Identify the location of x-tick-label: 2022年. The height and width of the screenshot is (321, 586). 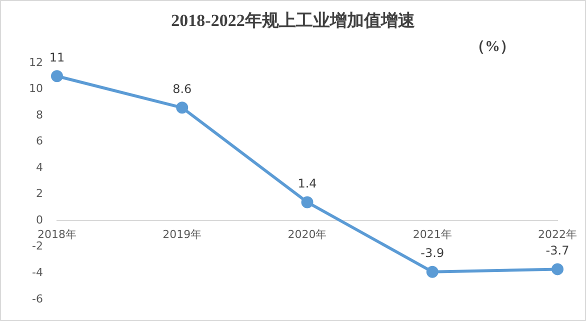
(558, 235).